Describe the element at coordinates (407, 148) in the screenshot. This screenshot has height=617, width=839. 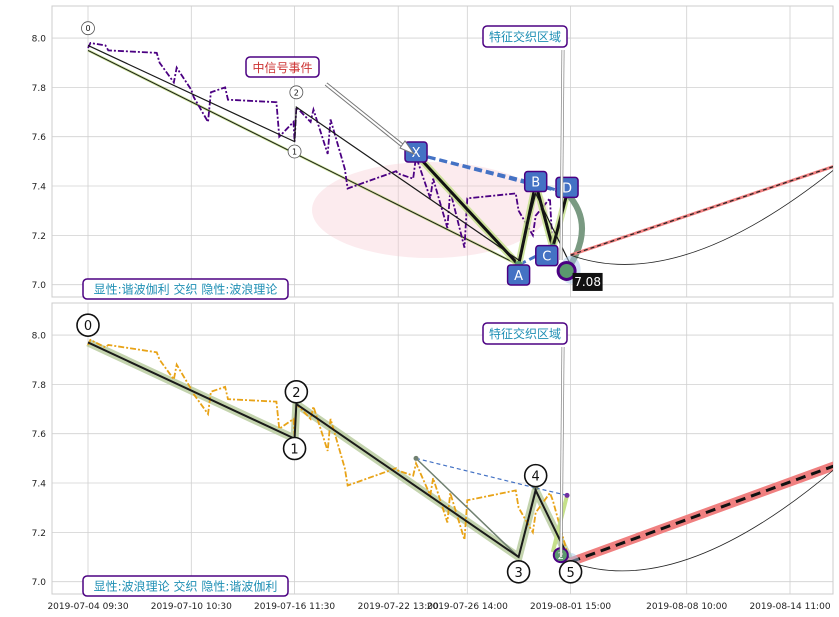
I see `signal-arrow-head` at that location.